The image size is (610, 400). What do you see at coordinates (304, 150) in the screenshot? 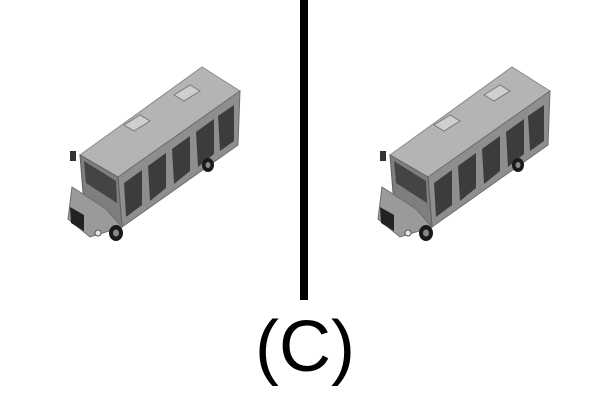
I see `panel-divider` at bounding box center [304, 150].